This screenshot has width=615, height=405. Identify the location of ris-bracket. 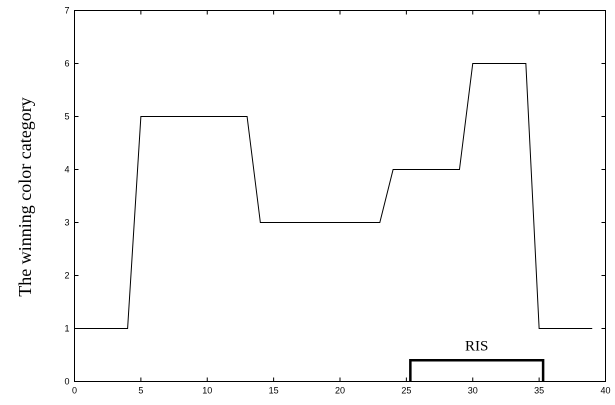
(477, 370).